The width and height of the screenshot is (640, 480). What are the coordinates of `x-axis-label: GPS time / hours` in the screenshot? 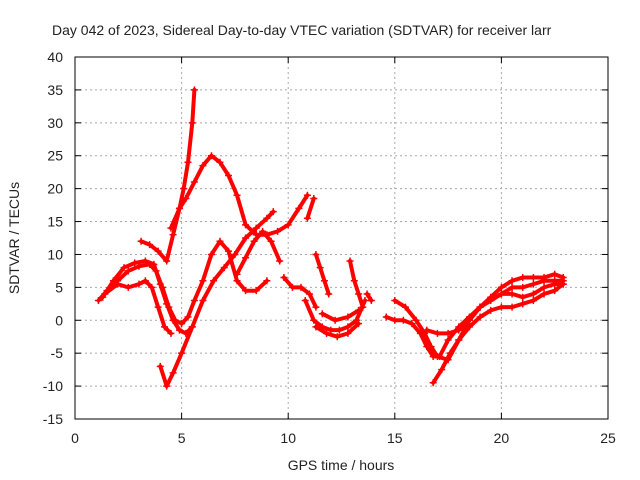 It's located at (341, 465).